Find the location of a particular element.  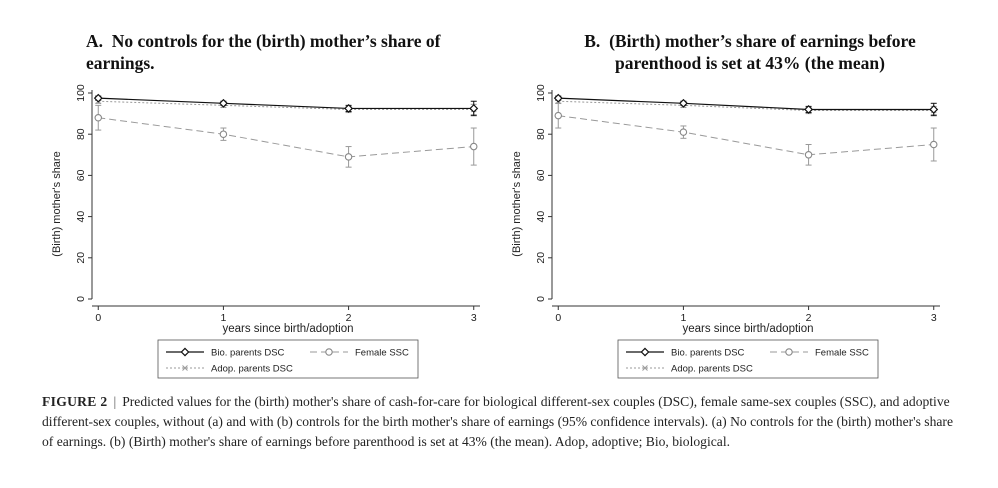

panel-b-series-line-dashed-circle is located at coordinates (746, 135).